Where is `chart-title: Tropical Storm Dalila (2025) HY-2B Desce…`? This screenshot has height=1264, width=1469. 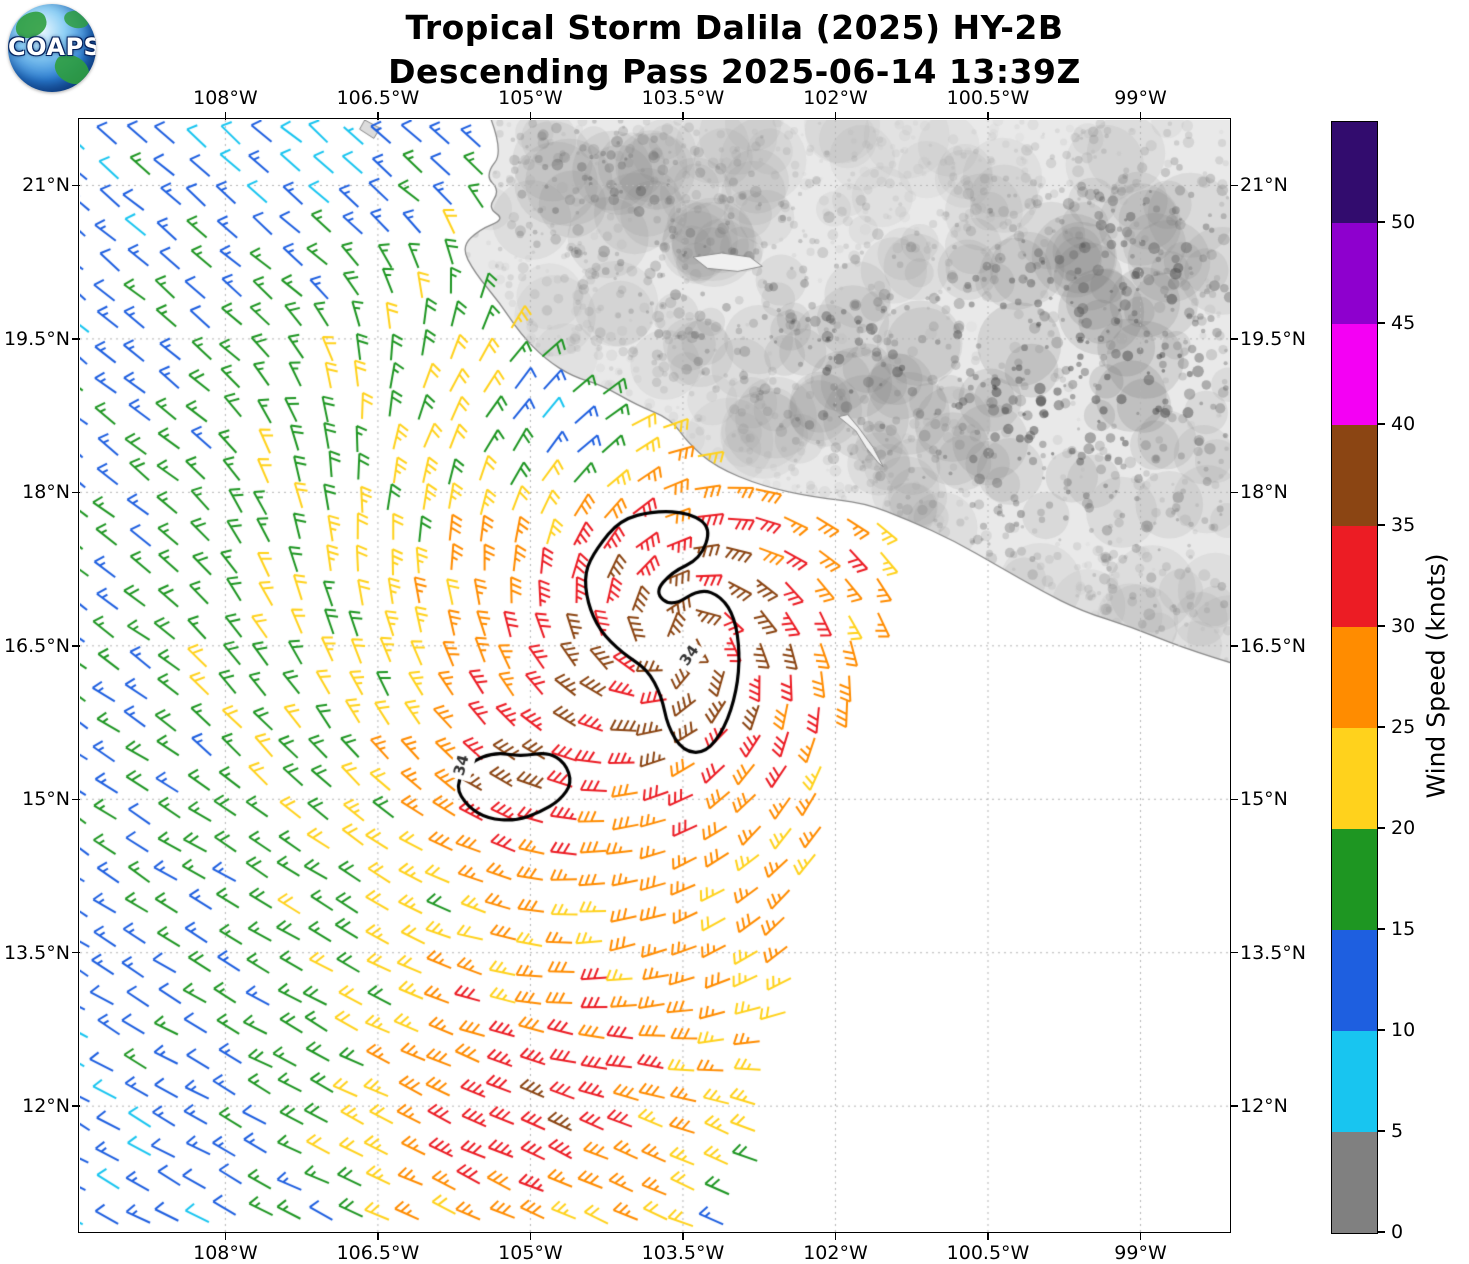 chart-title: Tropical Storm Dalila (2025) HY-2B Desce… is located at coordinates (734, 50).